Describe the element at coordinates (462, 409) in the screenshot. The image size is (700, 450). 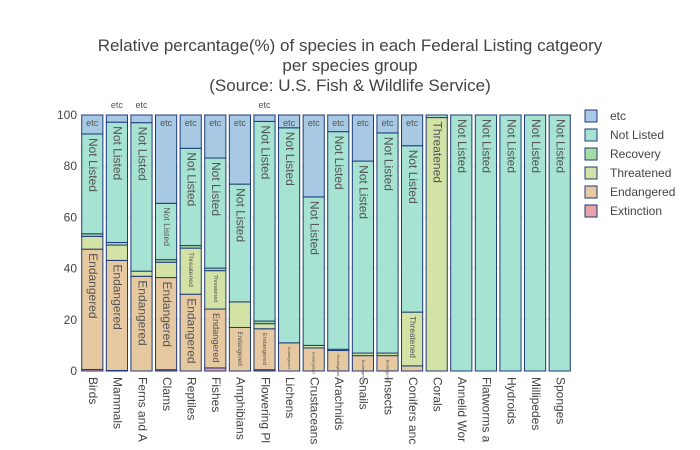
I see `x-tick-label: Annelid Wor` at that location.